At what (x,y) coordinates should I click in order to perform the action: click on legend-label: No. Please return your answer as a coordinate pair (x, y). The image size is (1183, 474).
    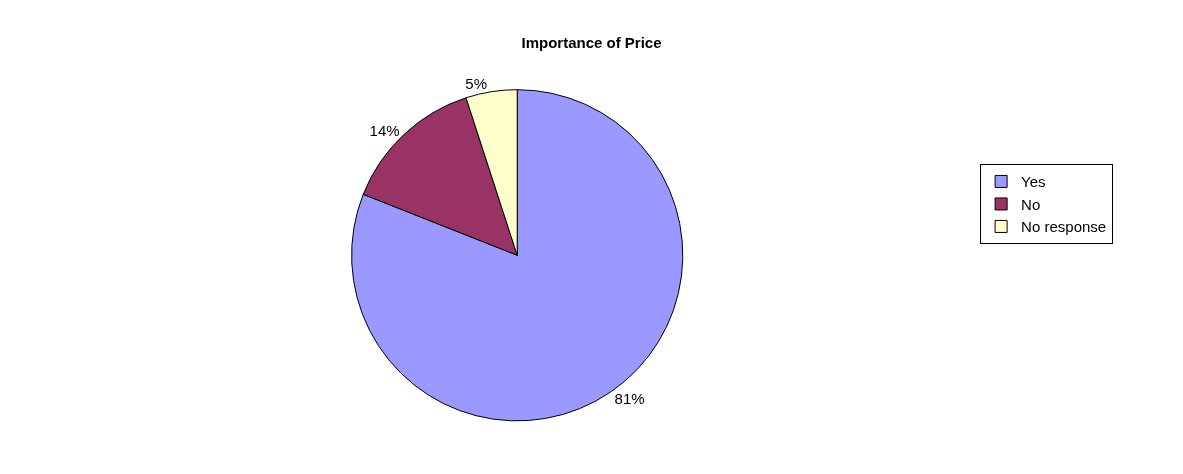
    Looking at the image, I should click on (1031, 204).